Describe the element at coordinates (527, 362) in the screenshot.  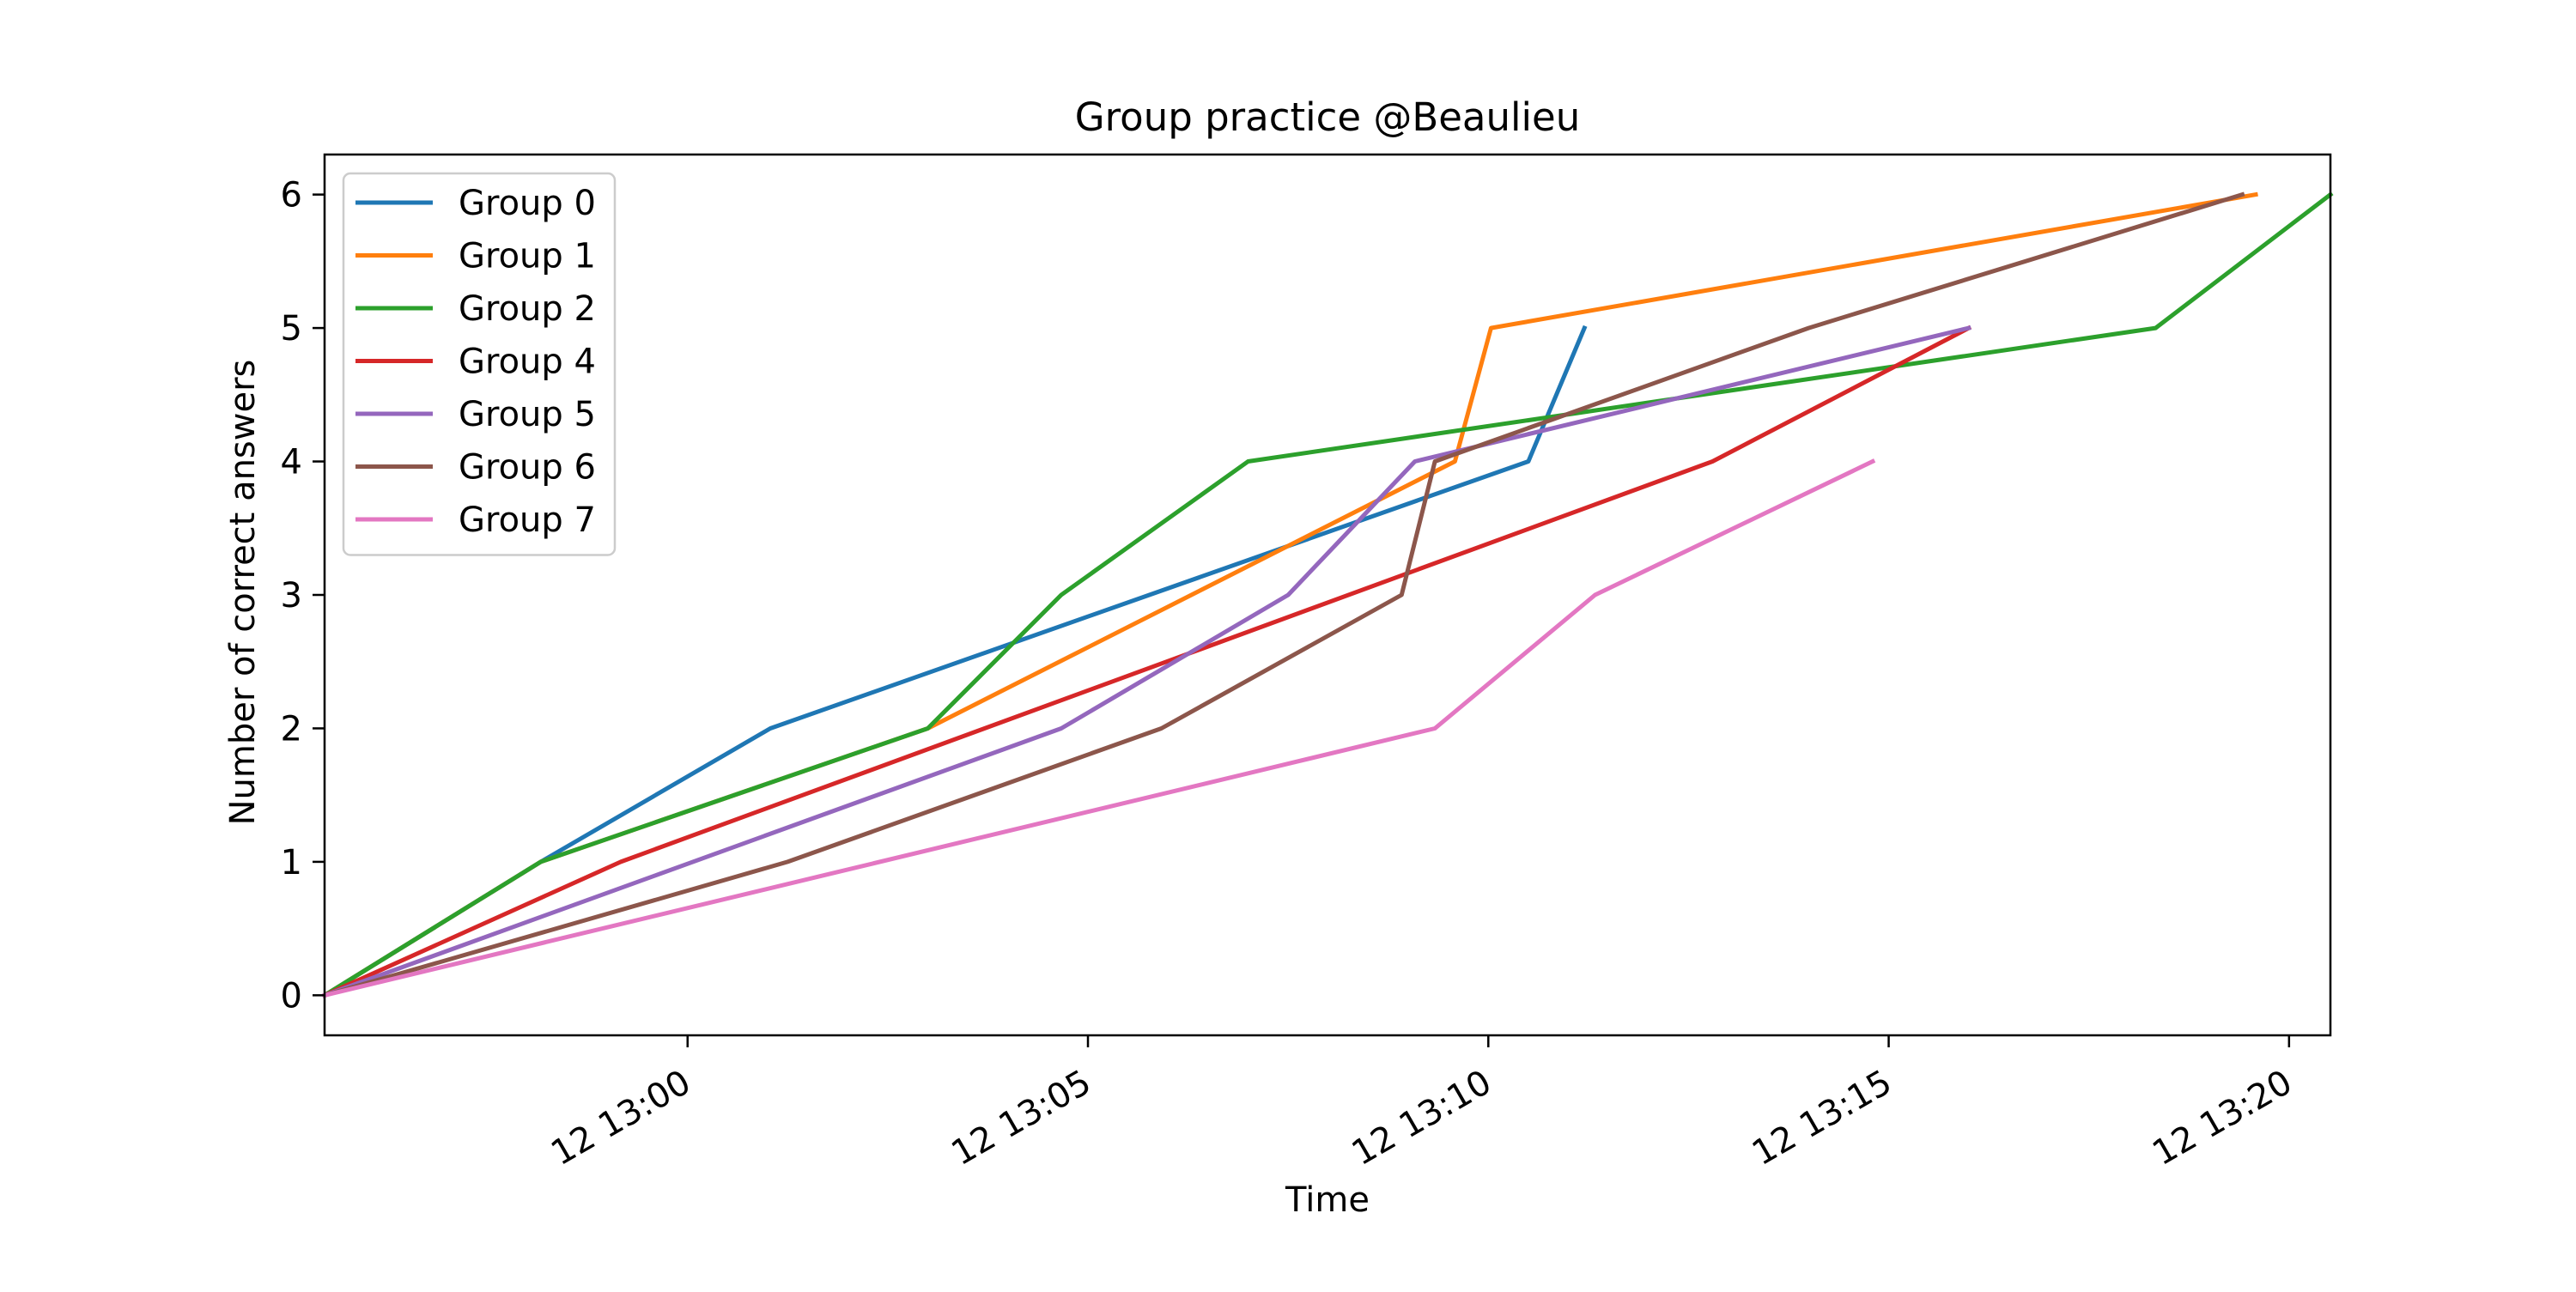
I see `legend-label: Group 4` at that location.